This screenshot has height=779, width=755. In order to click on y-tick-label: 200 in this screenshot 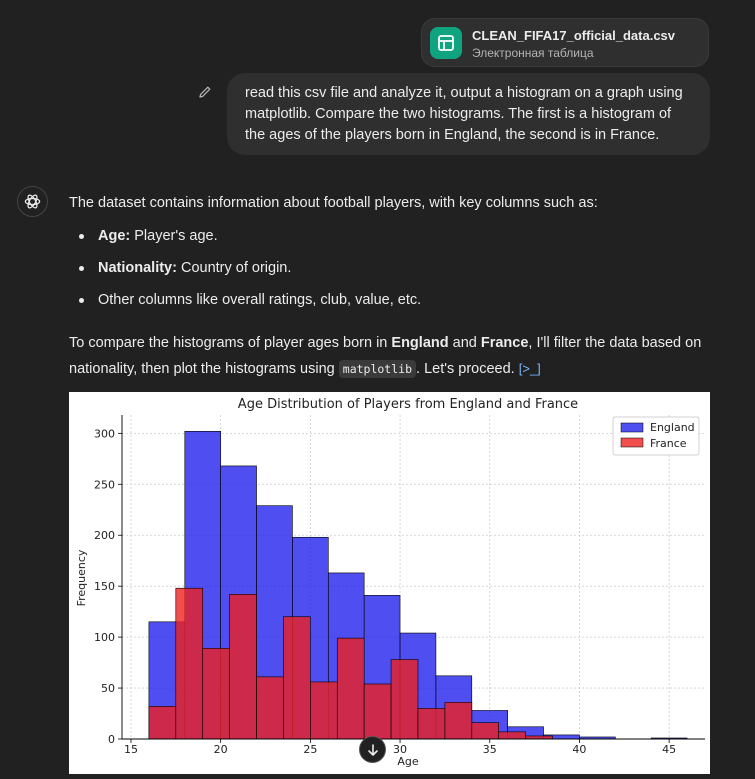, I will do `click(104, 535)`.